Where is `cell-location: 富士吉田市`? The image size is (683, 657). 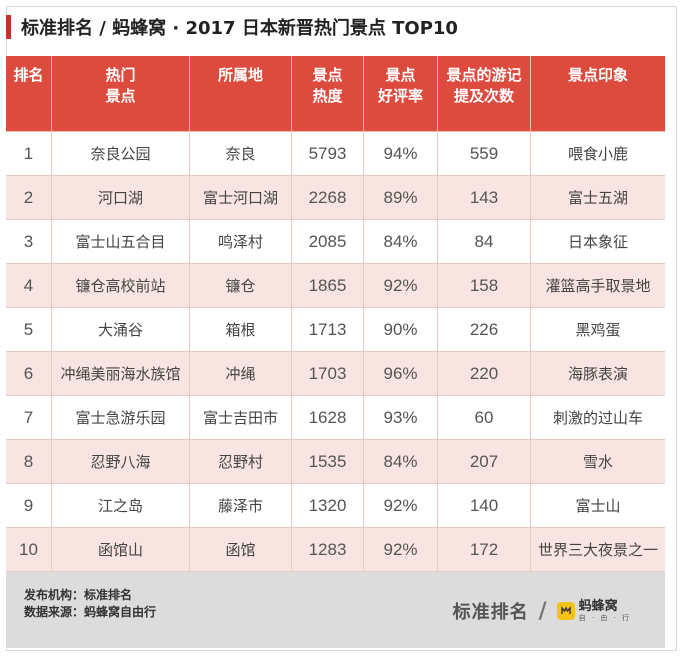 cell-location: 富士吉田市 is located at coordinates (241, 418).